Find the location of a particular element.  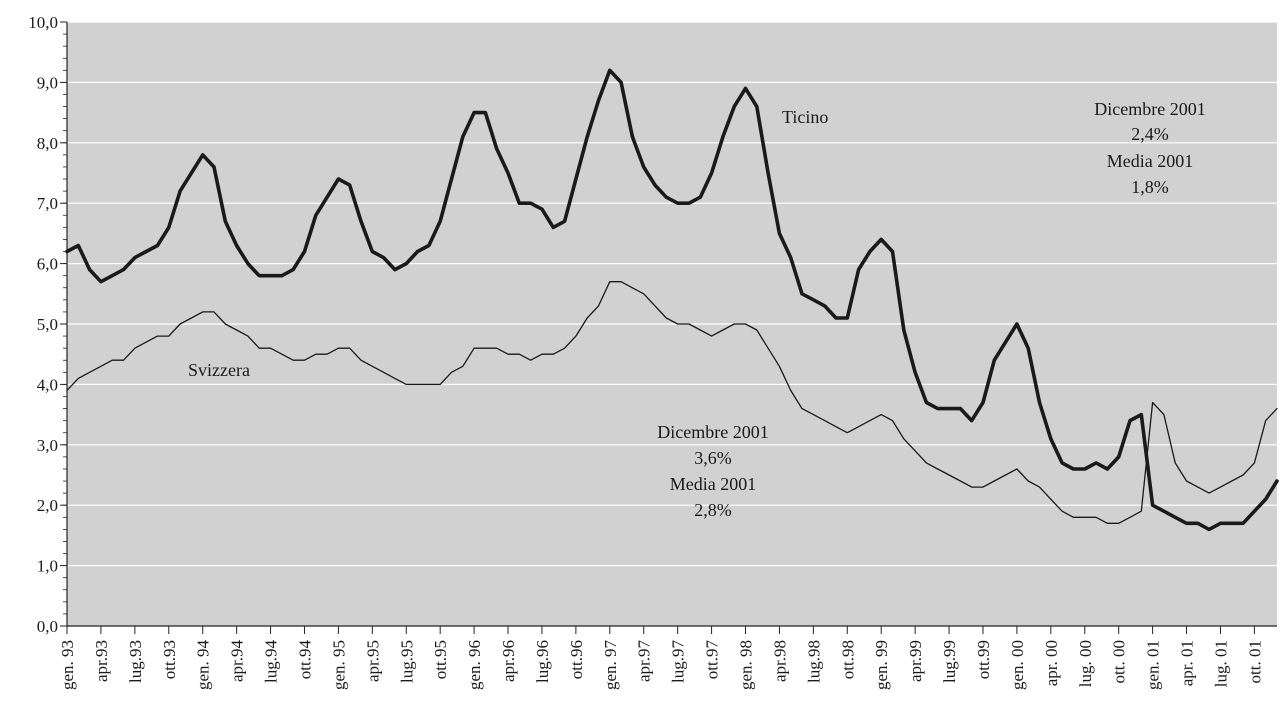

y-tick-label: 10,0 is located at coordinates (43, 22).